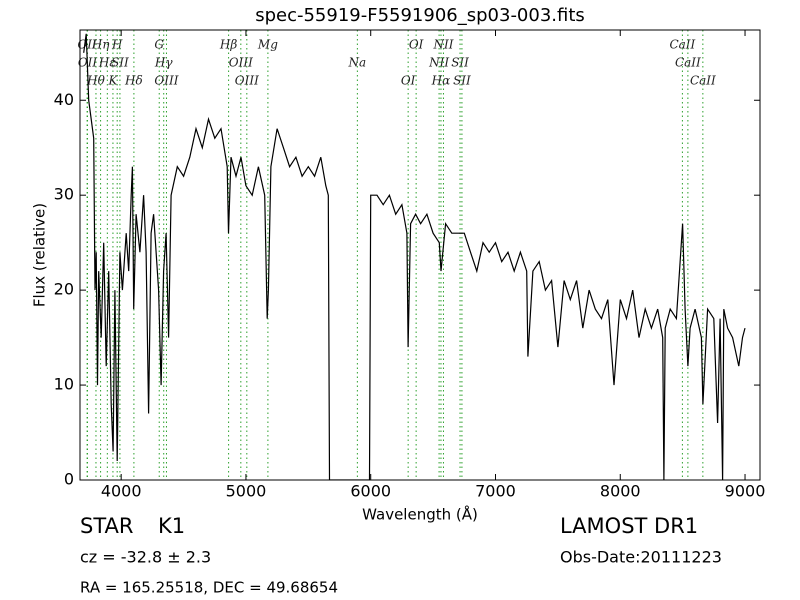 The height and width of the screenshot is (600, 800). What do you see at coordinates (100, 45) in the screenshot?
I see `spectral-line-label: Hη` at bounding box center [100, 45].